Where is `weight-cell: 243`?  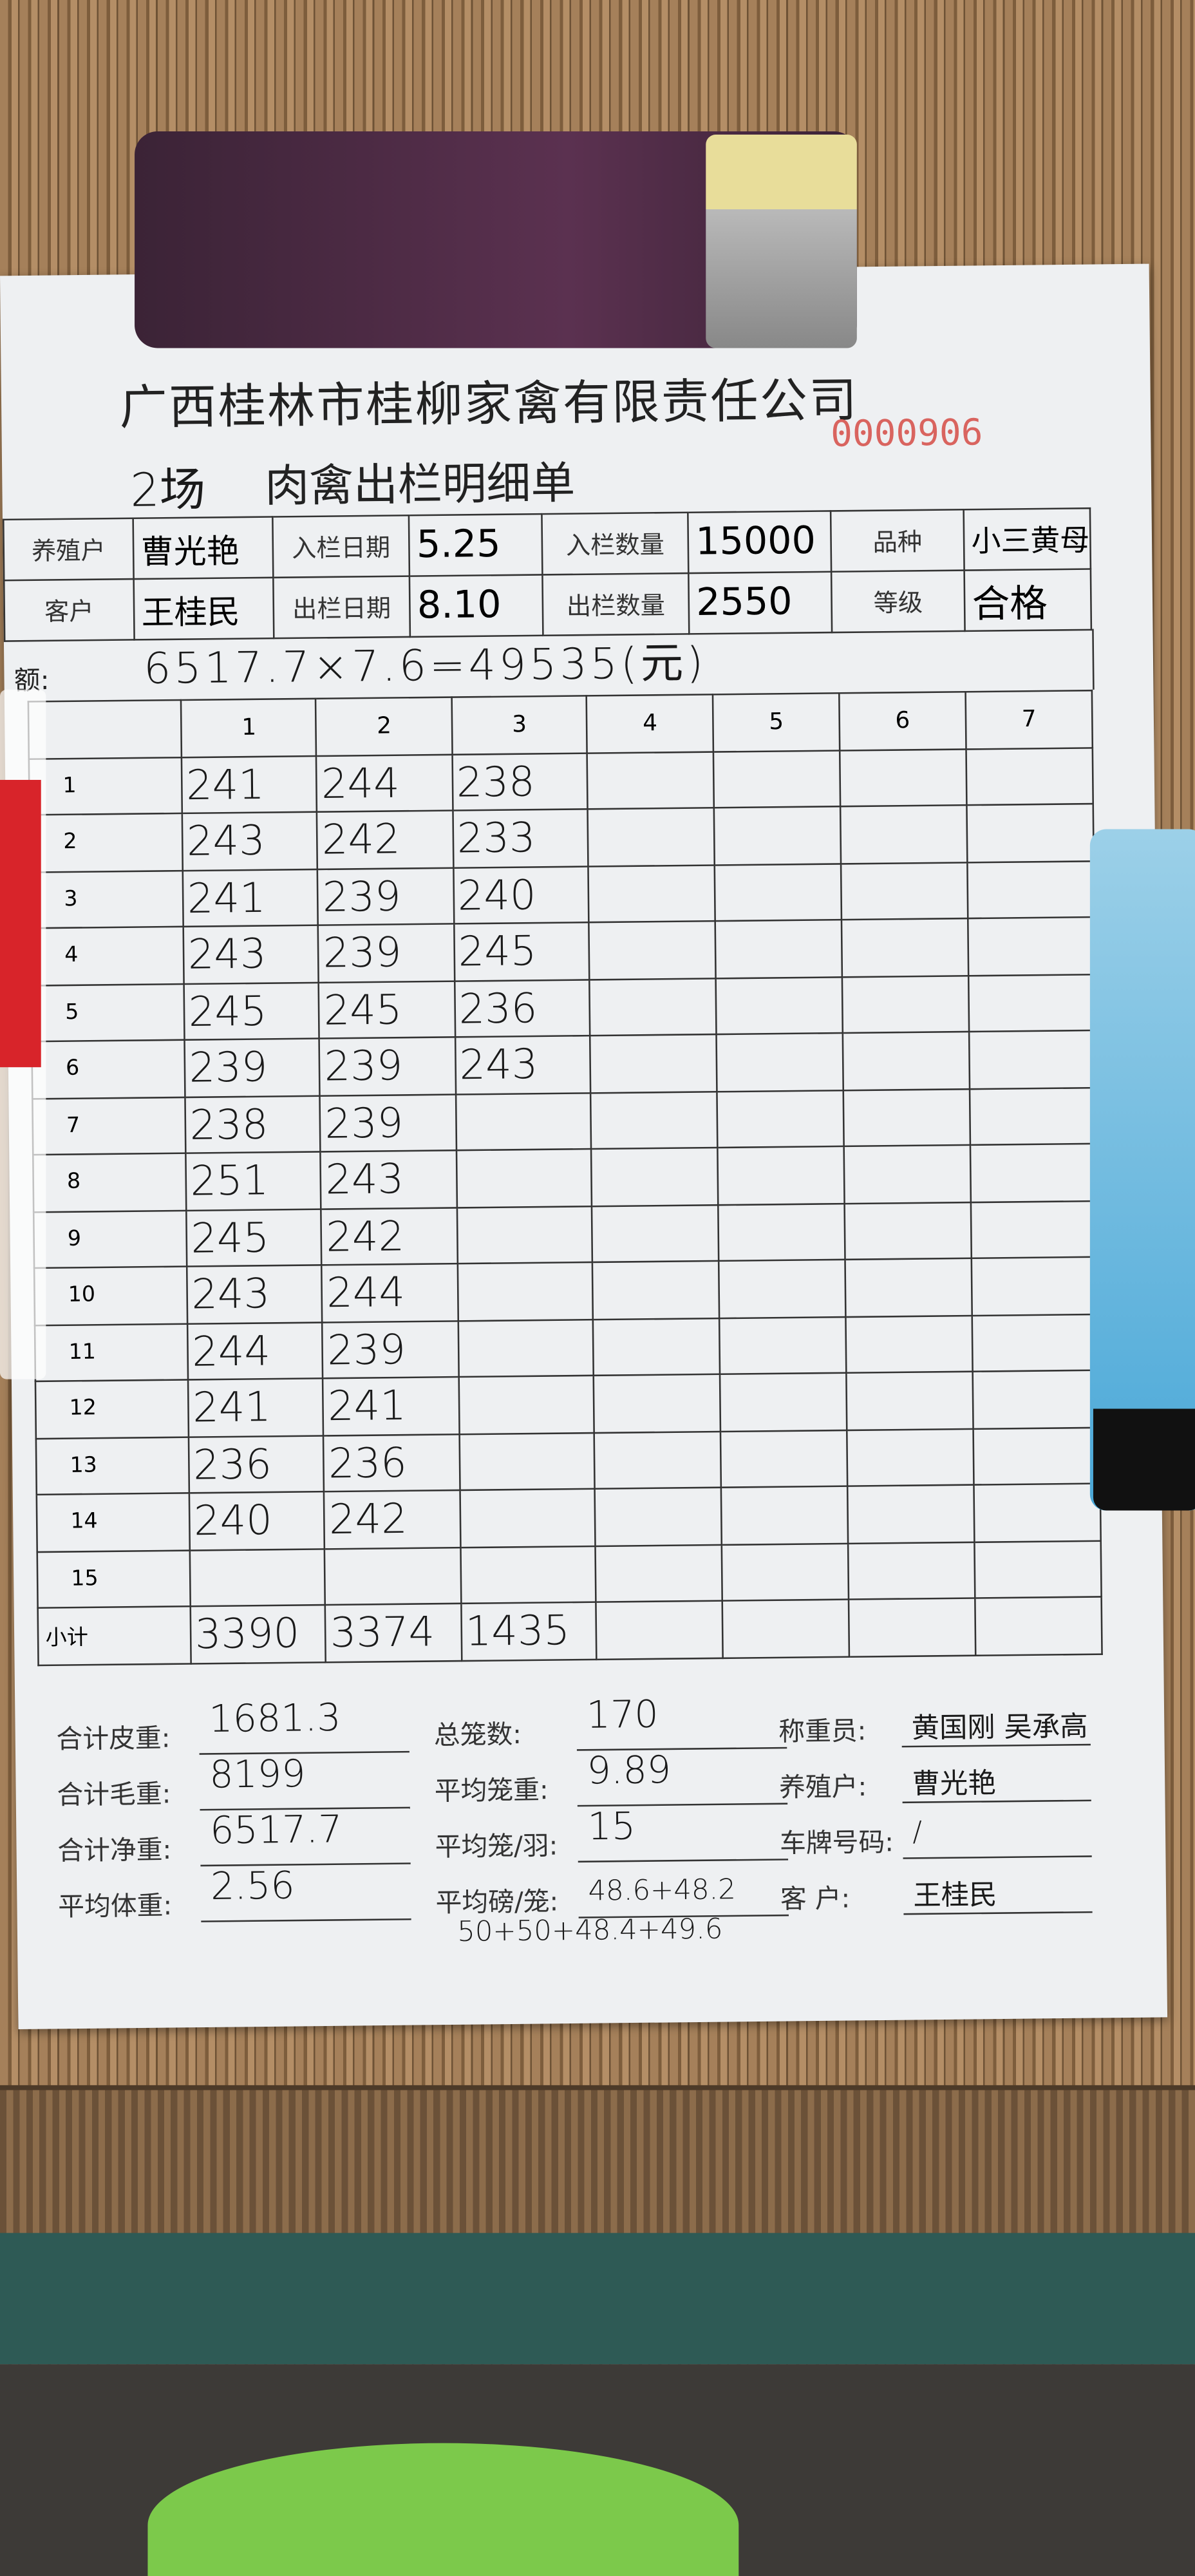 weight-cell: 243 is located at coordinates (251, 954).